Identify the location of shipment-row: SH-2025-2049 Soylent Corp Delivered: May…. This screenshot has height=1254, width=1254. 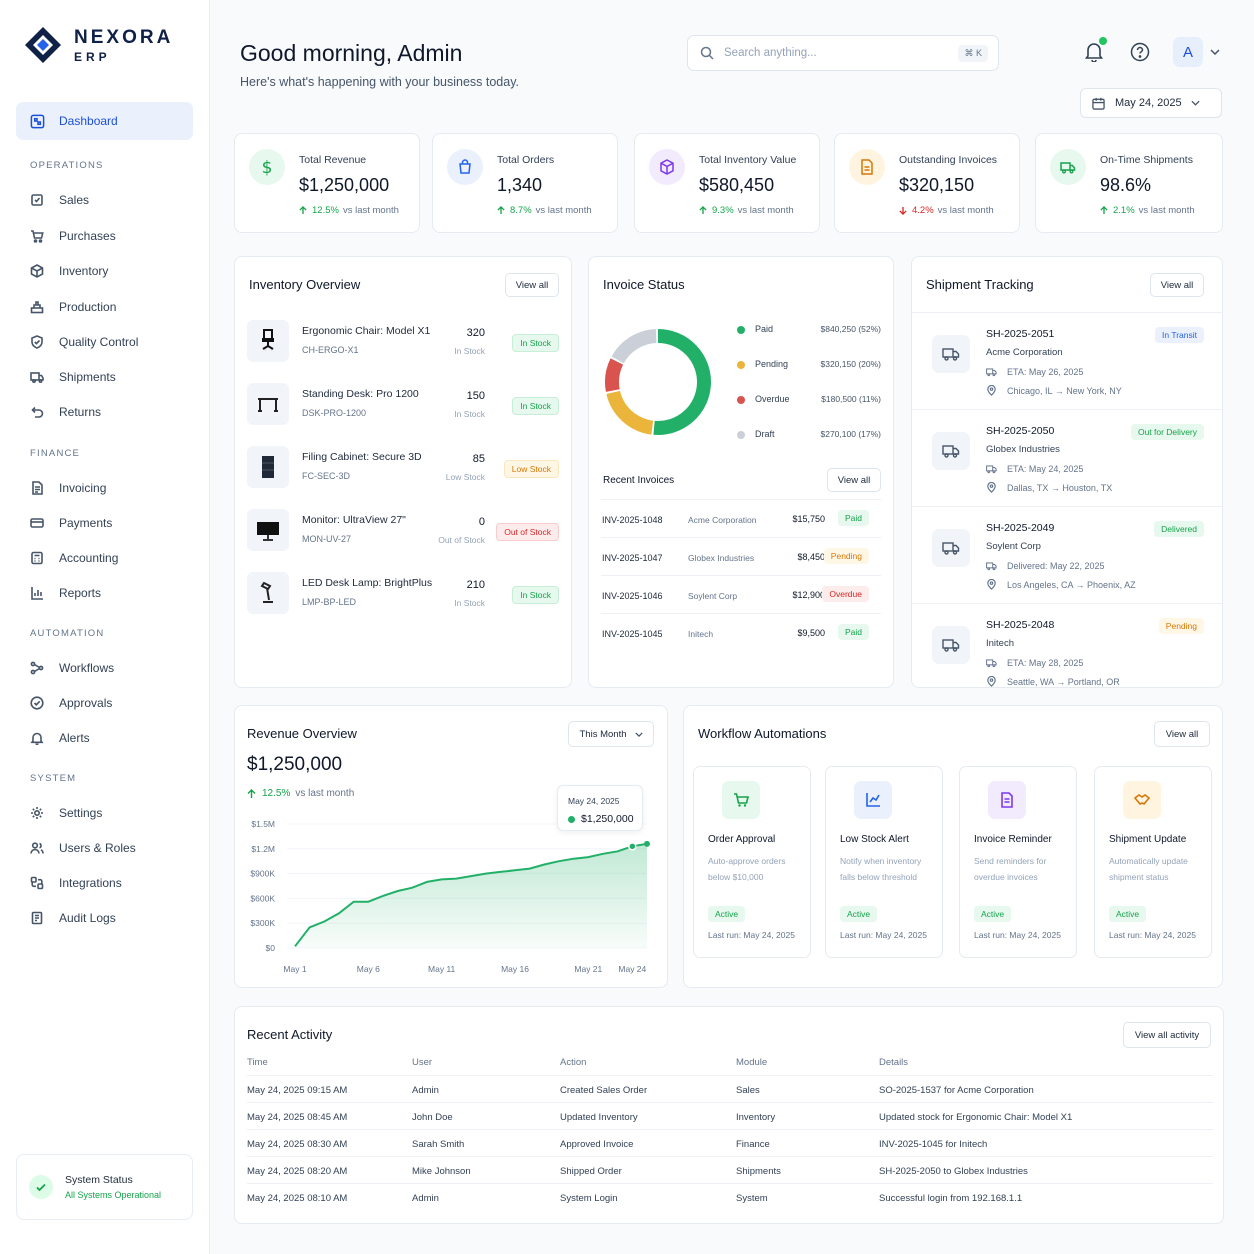
(1067, 554).